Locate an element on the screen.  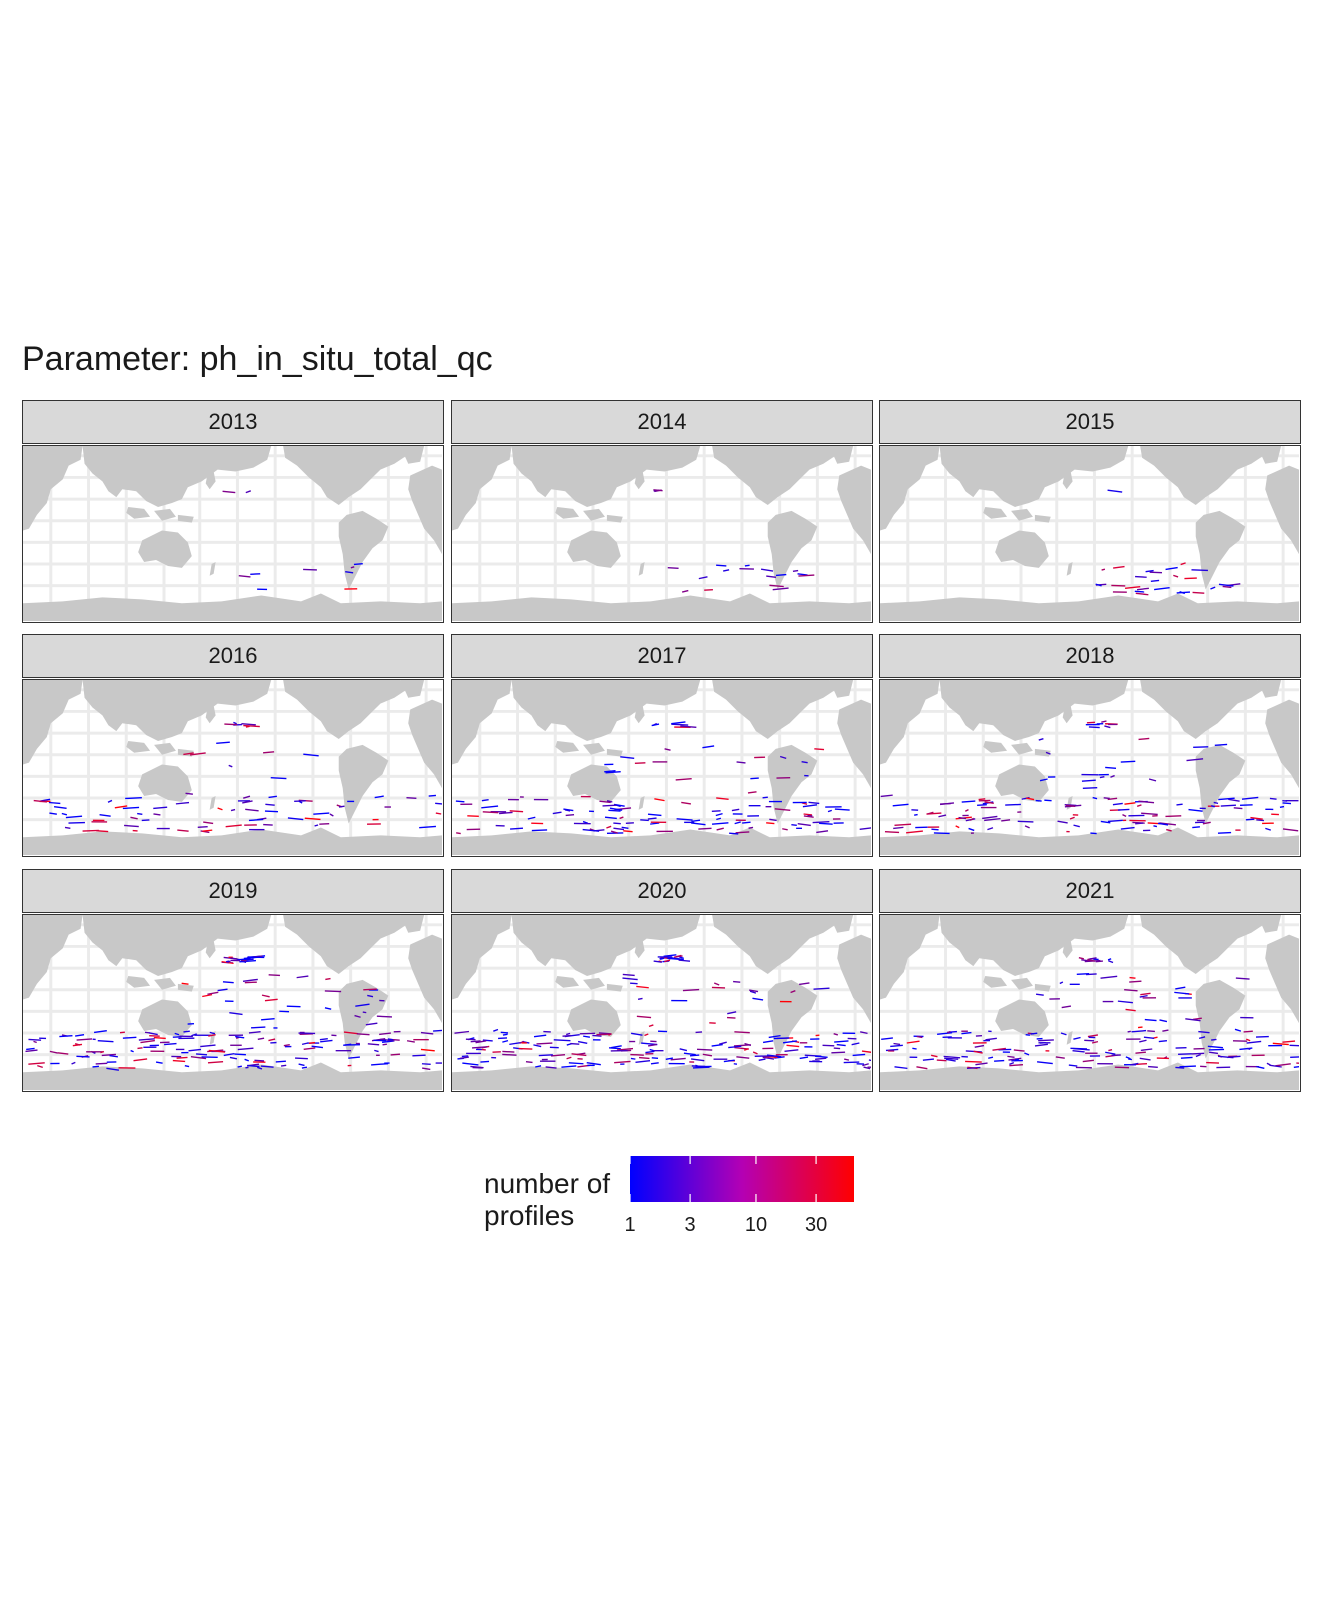
facet-strip-label: 2020 is located at coordinates (662, 891).